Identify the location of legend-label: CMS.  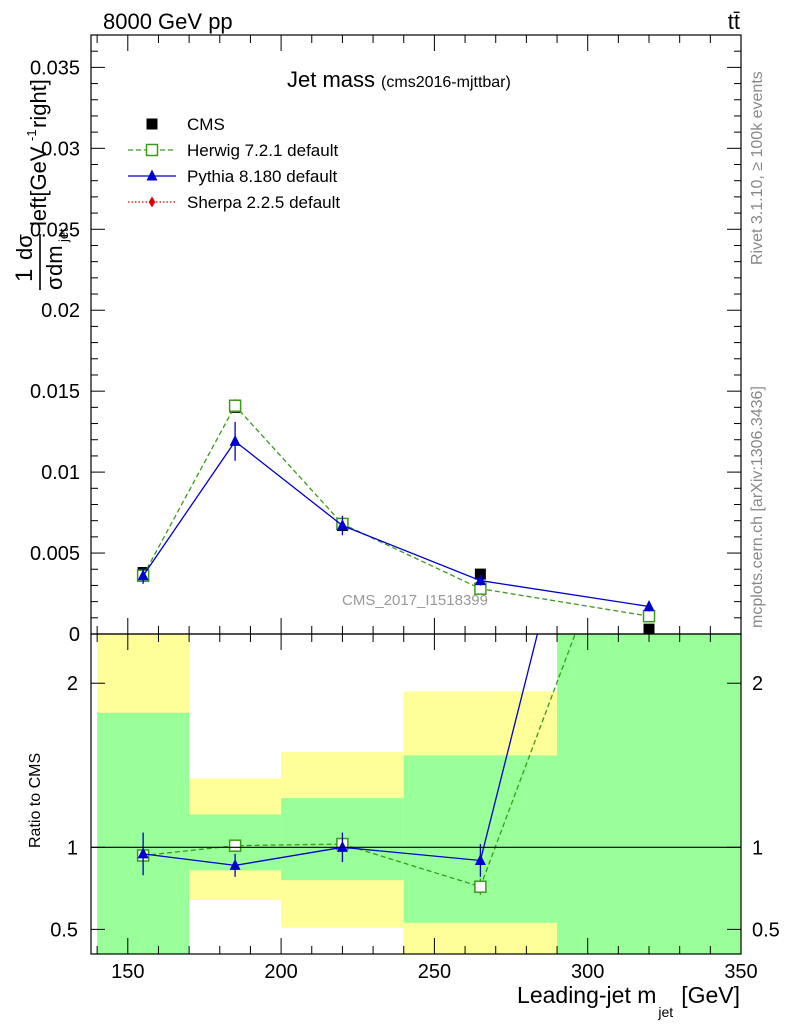
(206, 124).